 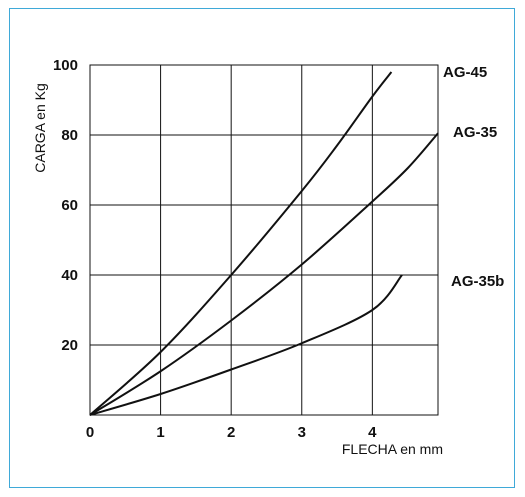 What do you see at coordinates (69, 345) in the screenshot?
I see `y-tick-label: 20` at bounding box center [69, 345].